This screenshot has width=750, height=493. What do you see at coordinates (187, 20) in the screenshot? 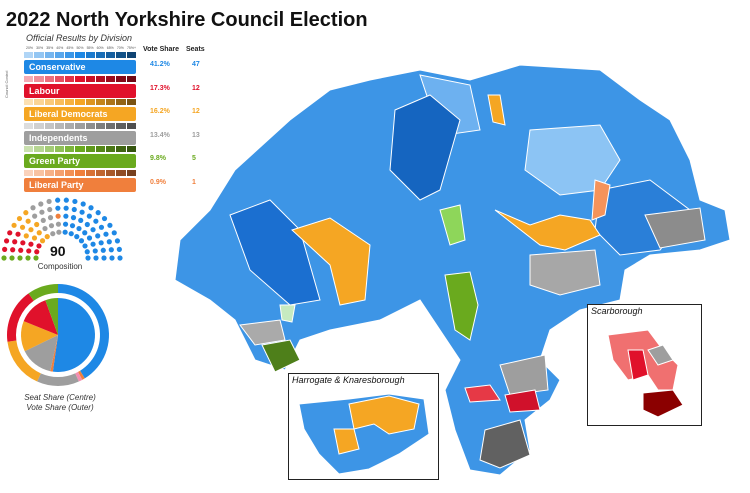
I see `map-title: 2022 North Yorkshire Council Election` at bounding box center [187, 20].